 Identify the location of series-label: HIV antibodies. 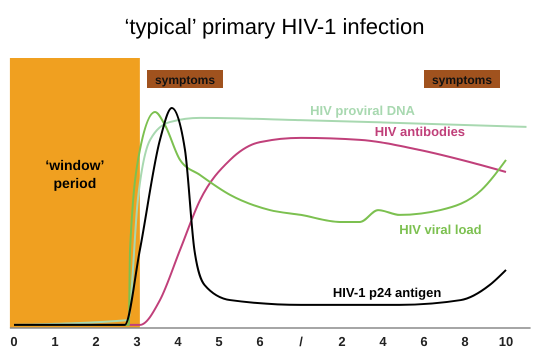
(420, 132).